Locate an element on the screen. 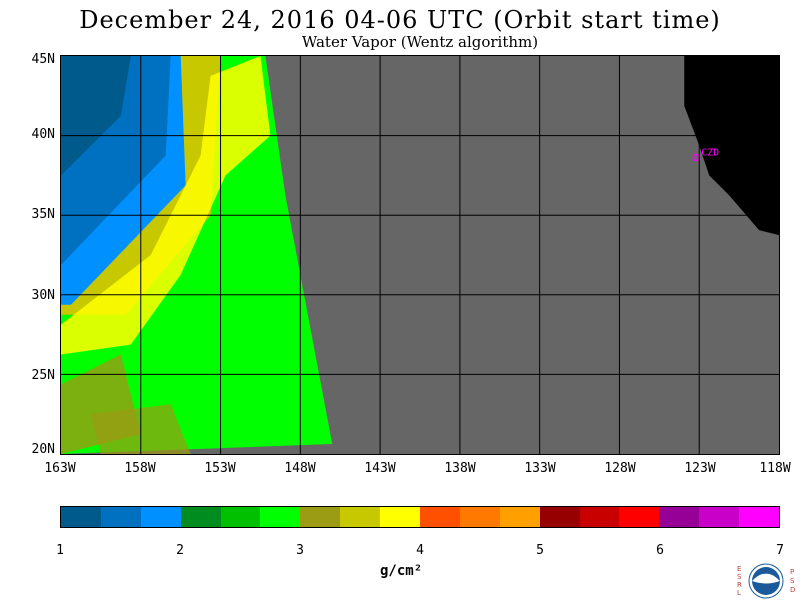  map-subtitle: Water Vapor (Wentz algorithm) is located at coordinates (420, 42).